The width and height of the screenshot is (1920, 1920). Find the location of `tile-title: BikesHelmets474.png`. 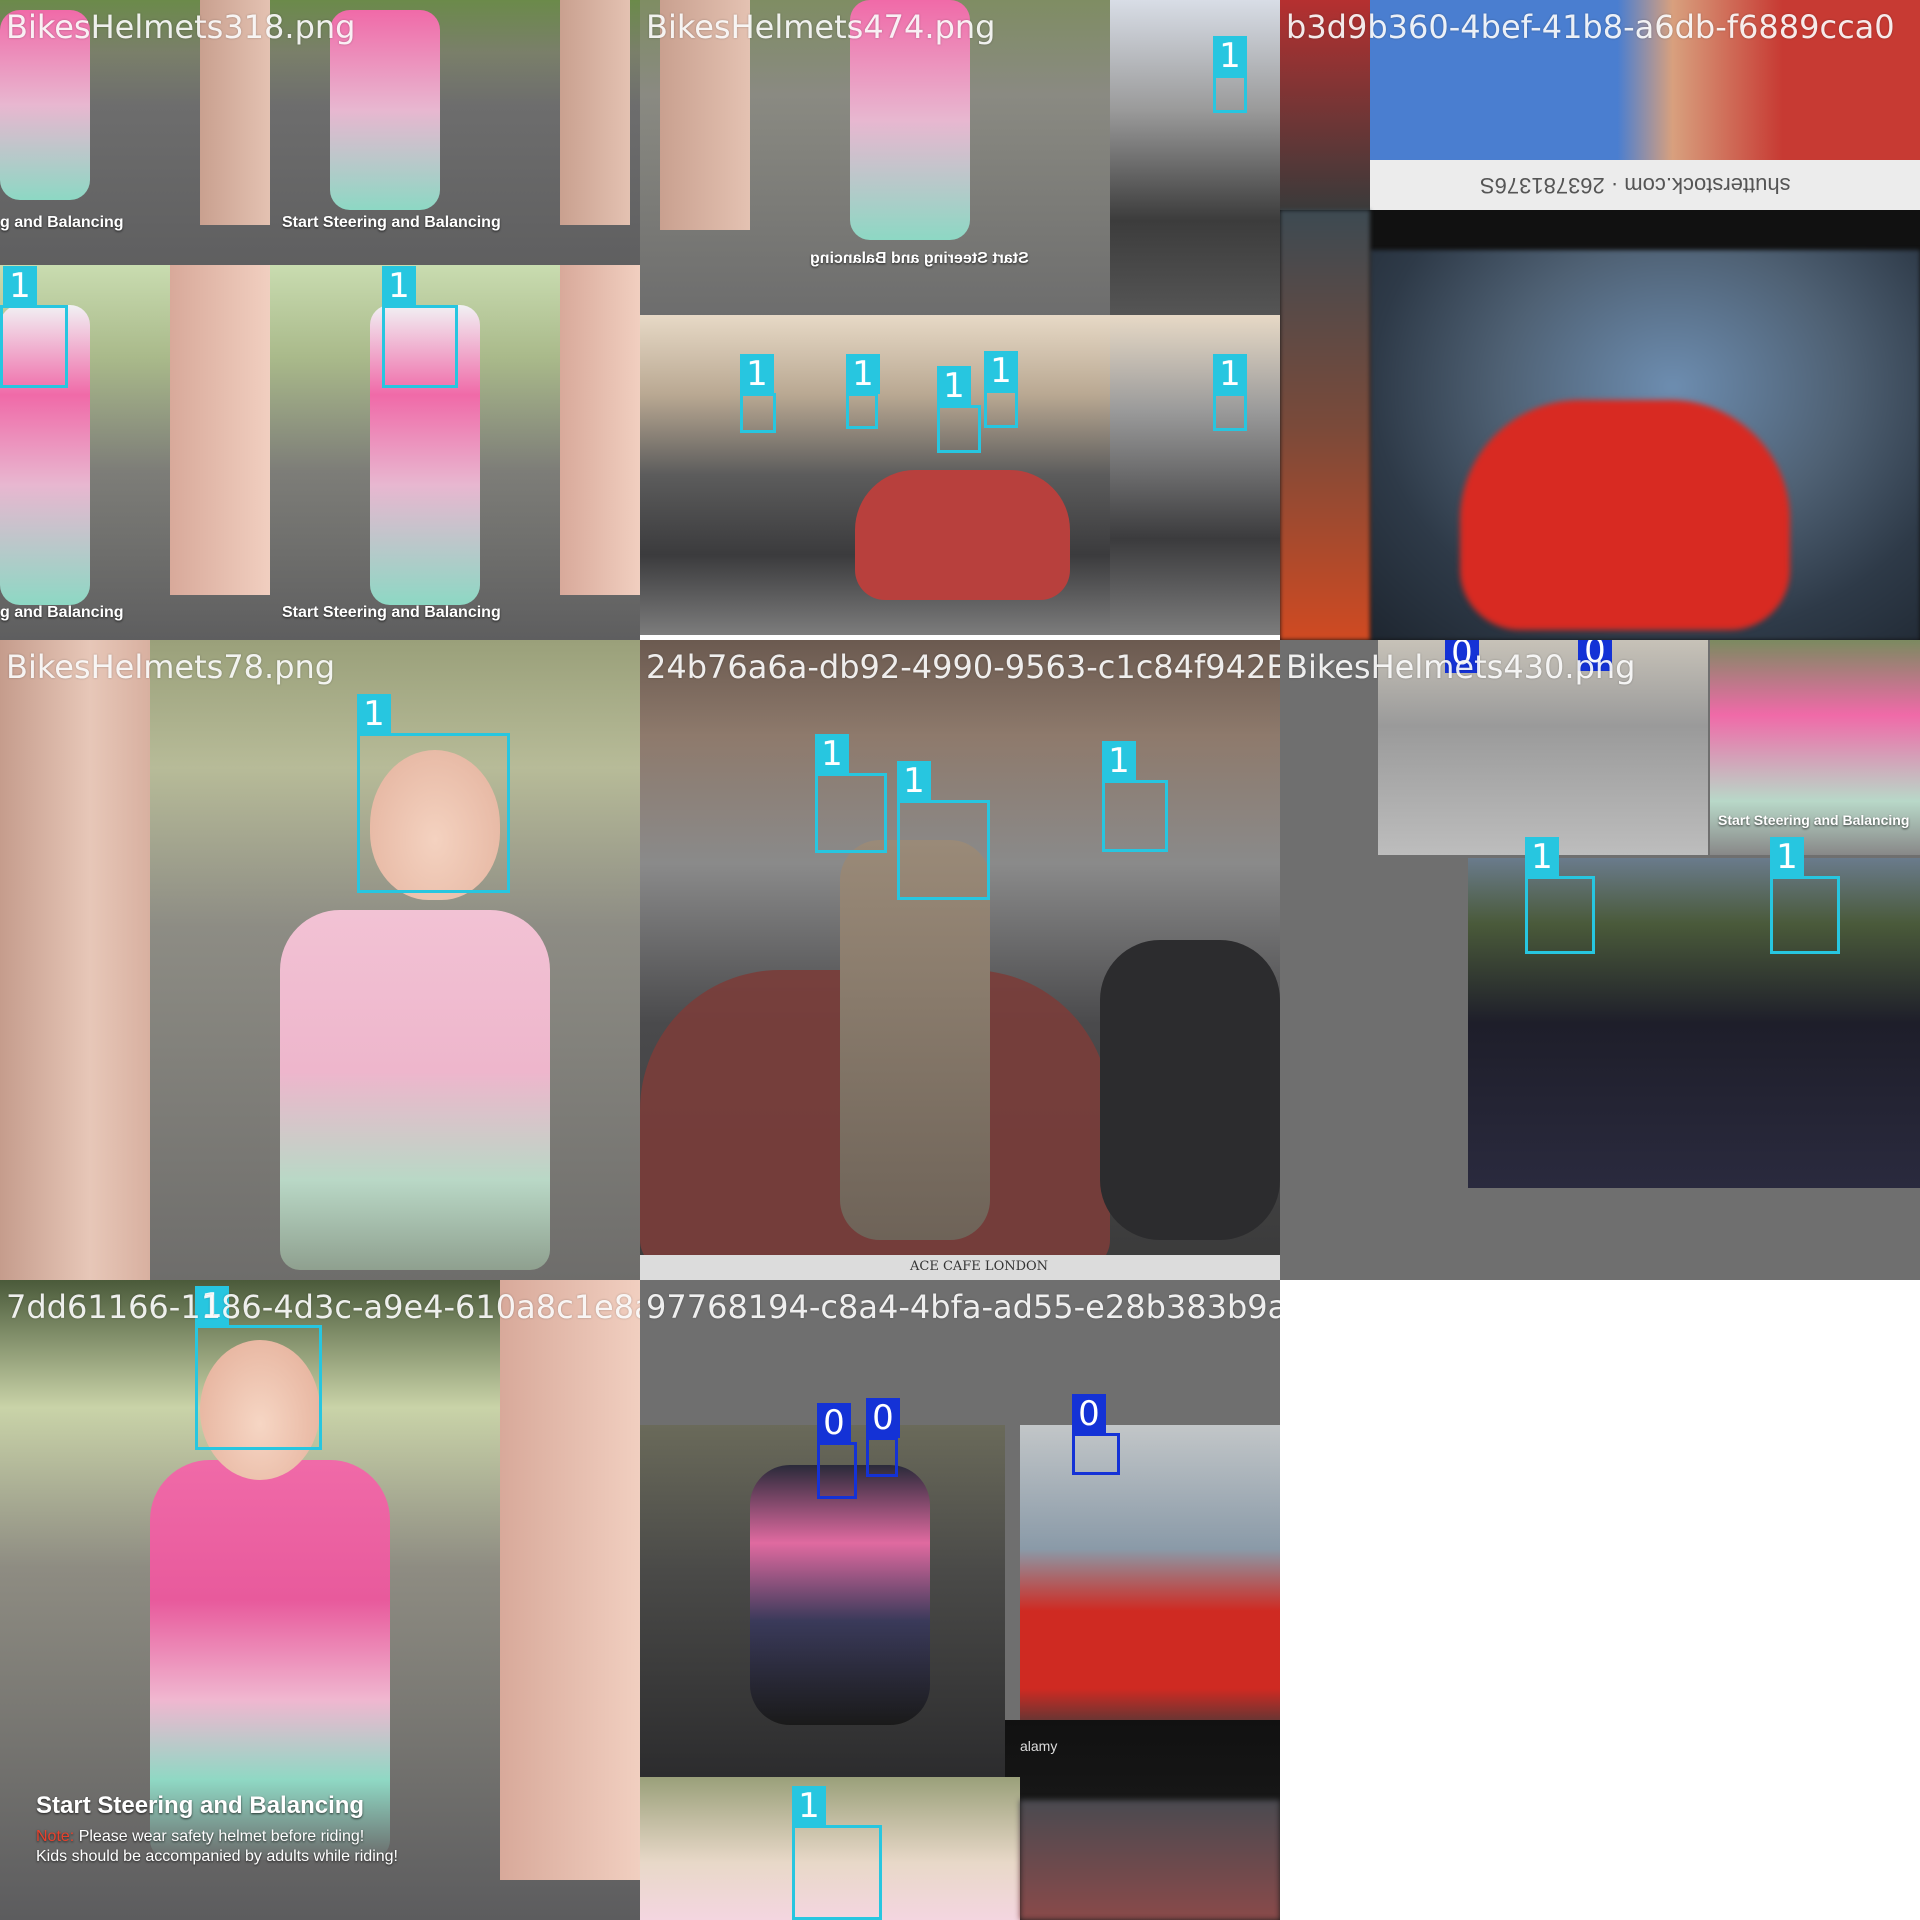

tile-title: BikesHelmets474.png is located at coordinates (821, 27).